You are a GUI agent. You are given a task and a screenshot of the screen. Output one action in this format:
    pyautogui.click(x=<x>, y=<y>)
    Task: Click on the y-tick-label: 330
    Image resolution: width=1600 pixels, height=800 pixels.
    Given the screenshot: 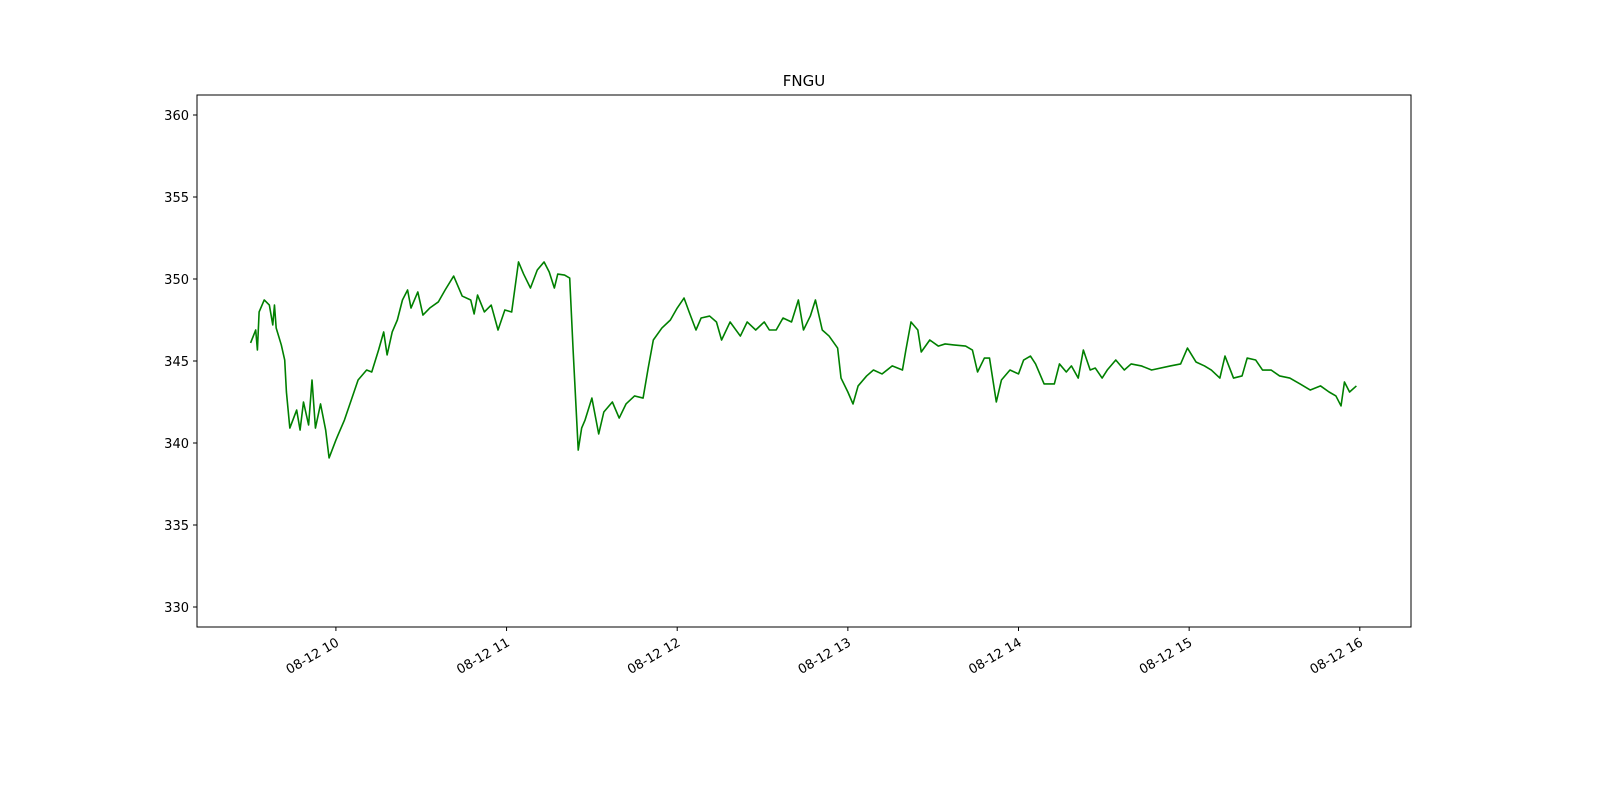 What is the action you would take?
    pyautogui.click(x=176, y=608)
    